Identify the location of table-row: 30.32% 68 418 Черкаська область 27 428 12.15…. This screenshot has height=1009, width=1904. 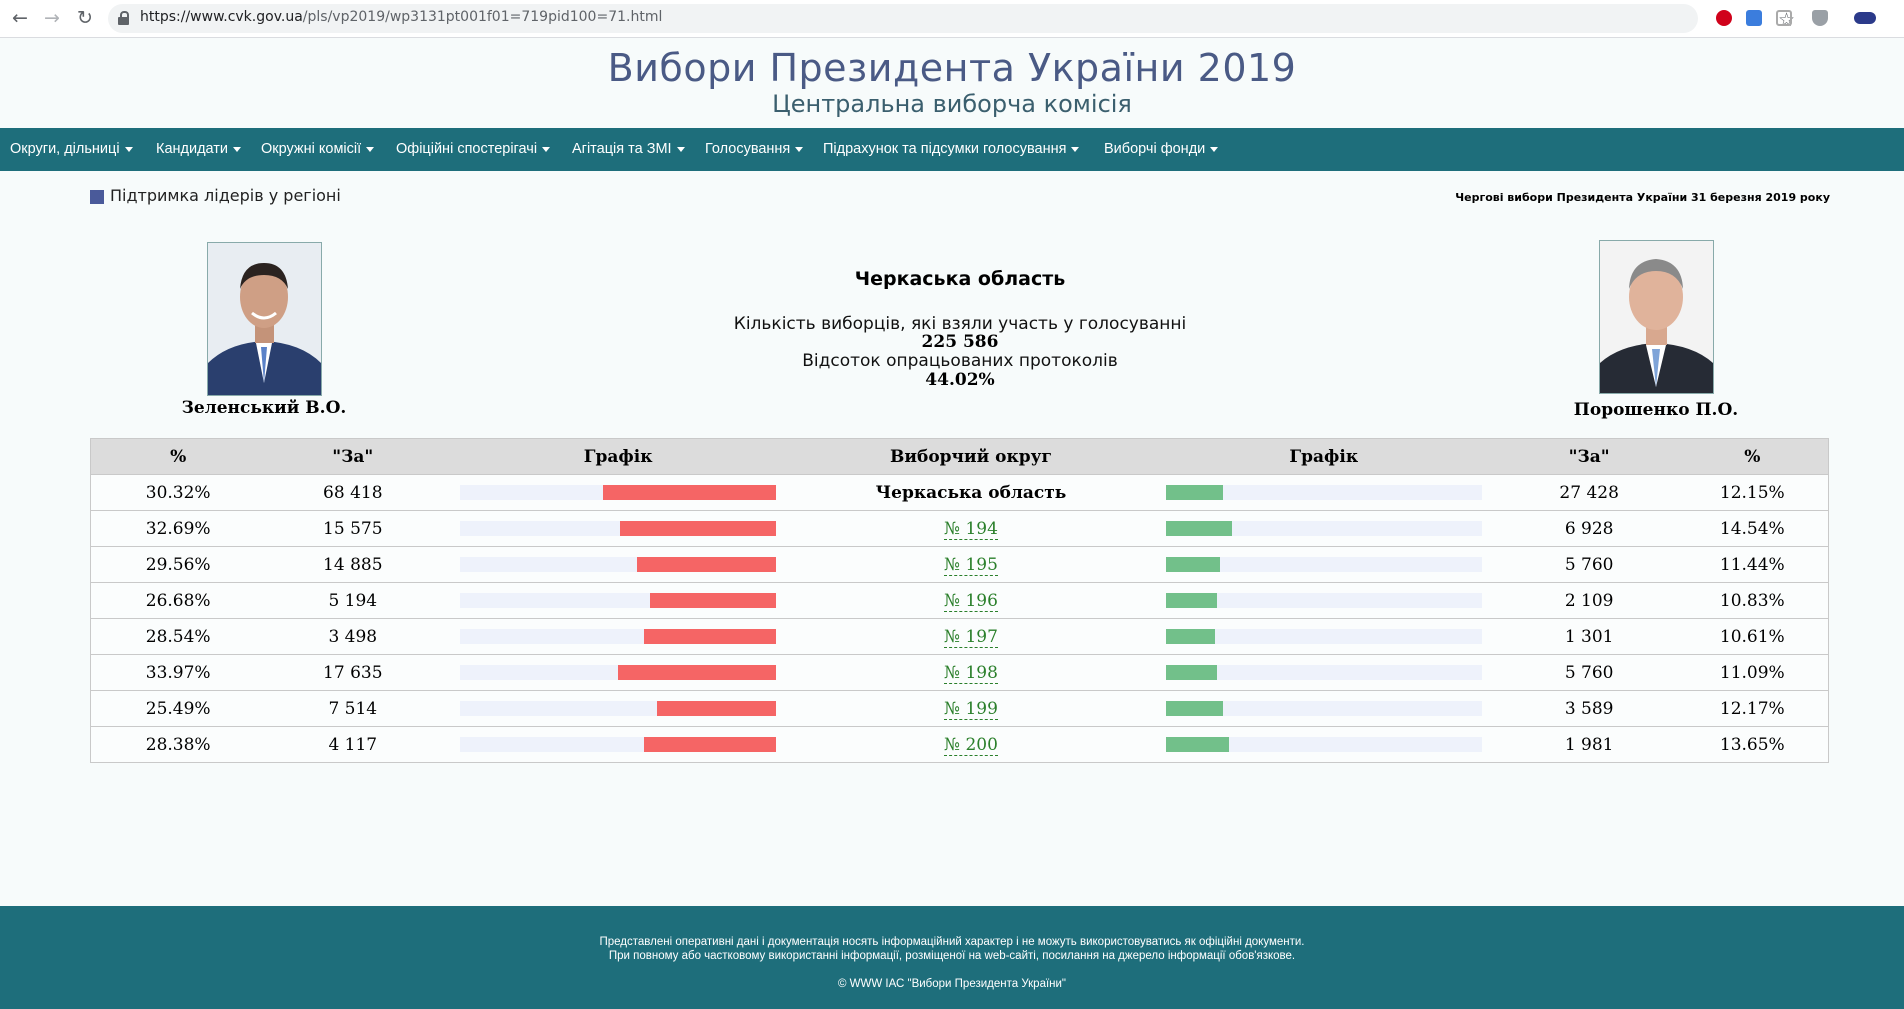
(959, 492).